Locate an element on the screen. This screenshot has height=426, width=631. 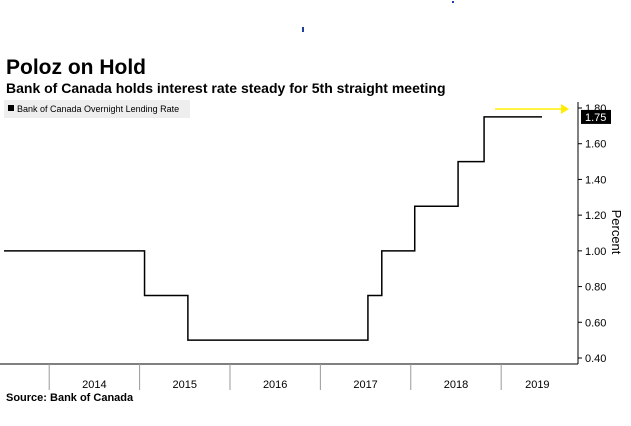
y-tick-label: 0.40 is located at coordinates (595, 359).